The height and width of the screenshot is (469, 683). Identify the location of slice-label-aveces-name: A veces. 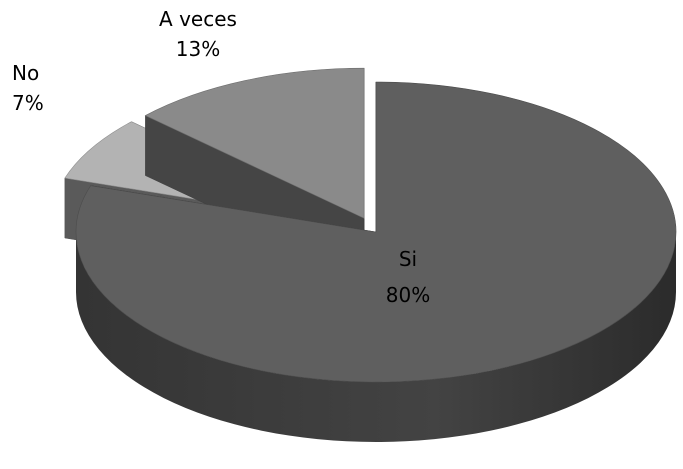
(198, 19).